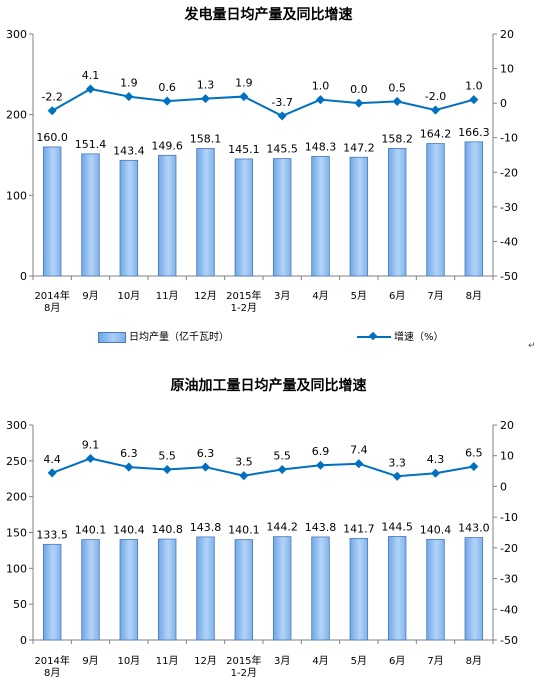 This screenshot has width=537, height=691. I want to click on legend-bar-swatch, so click(112, 337).